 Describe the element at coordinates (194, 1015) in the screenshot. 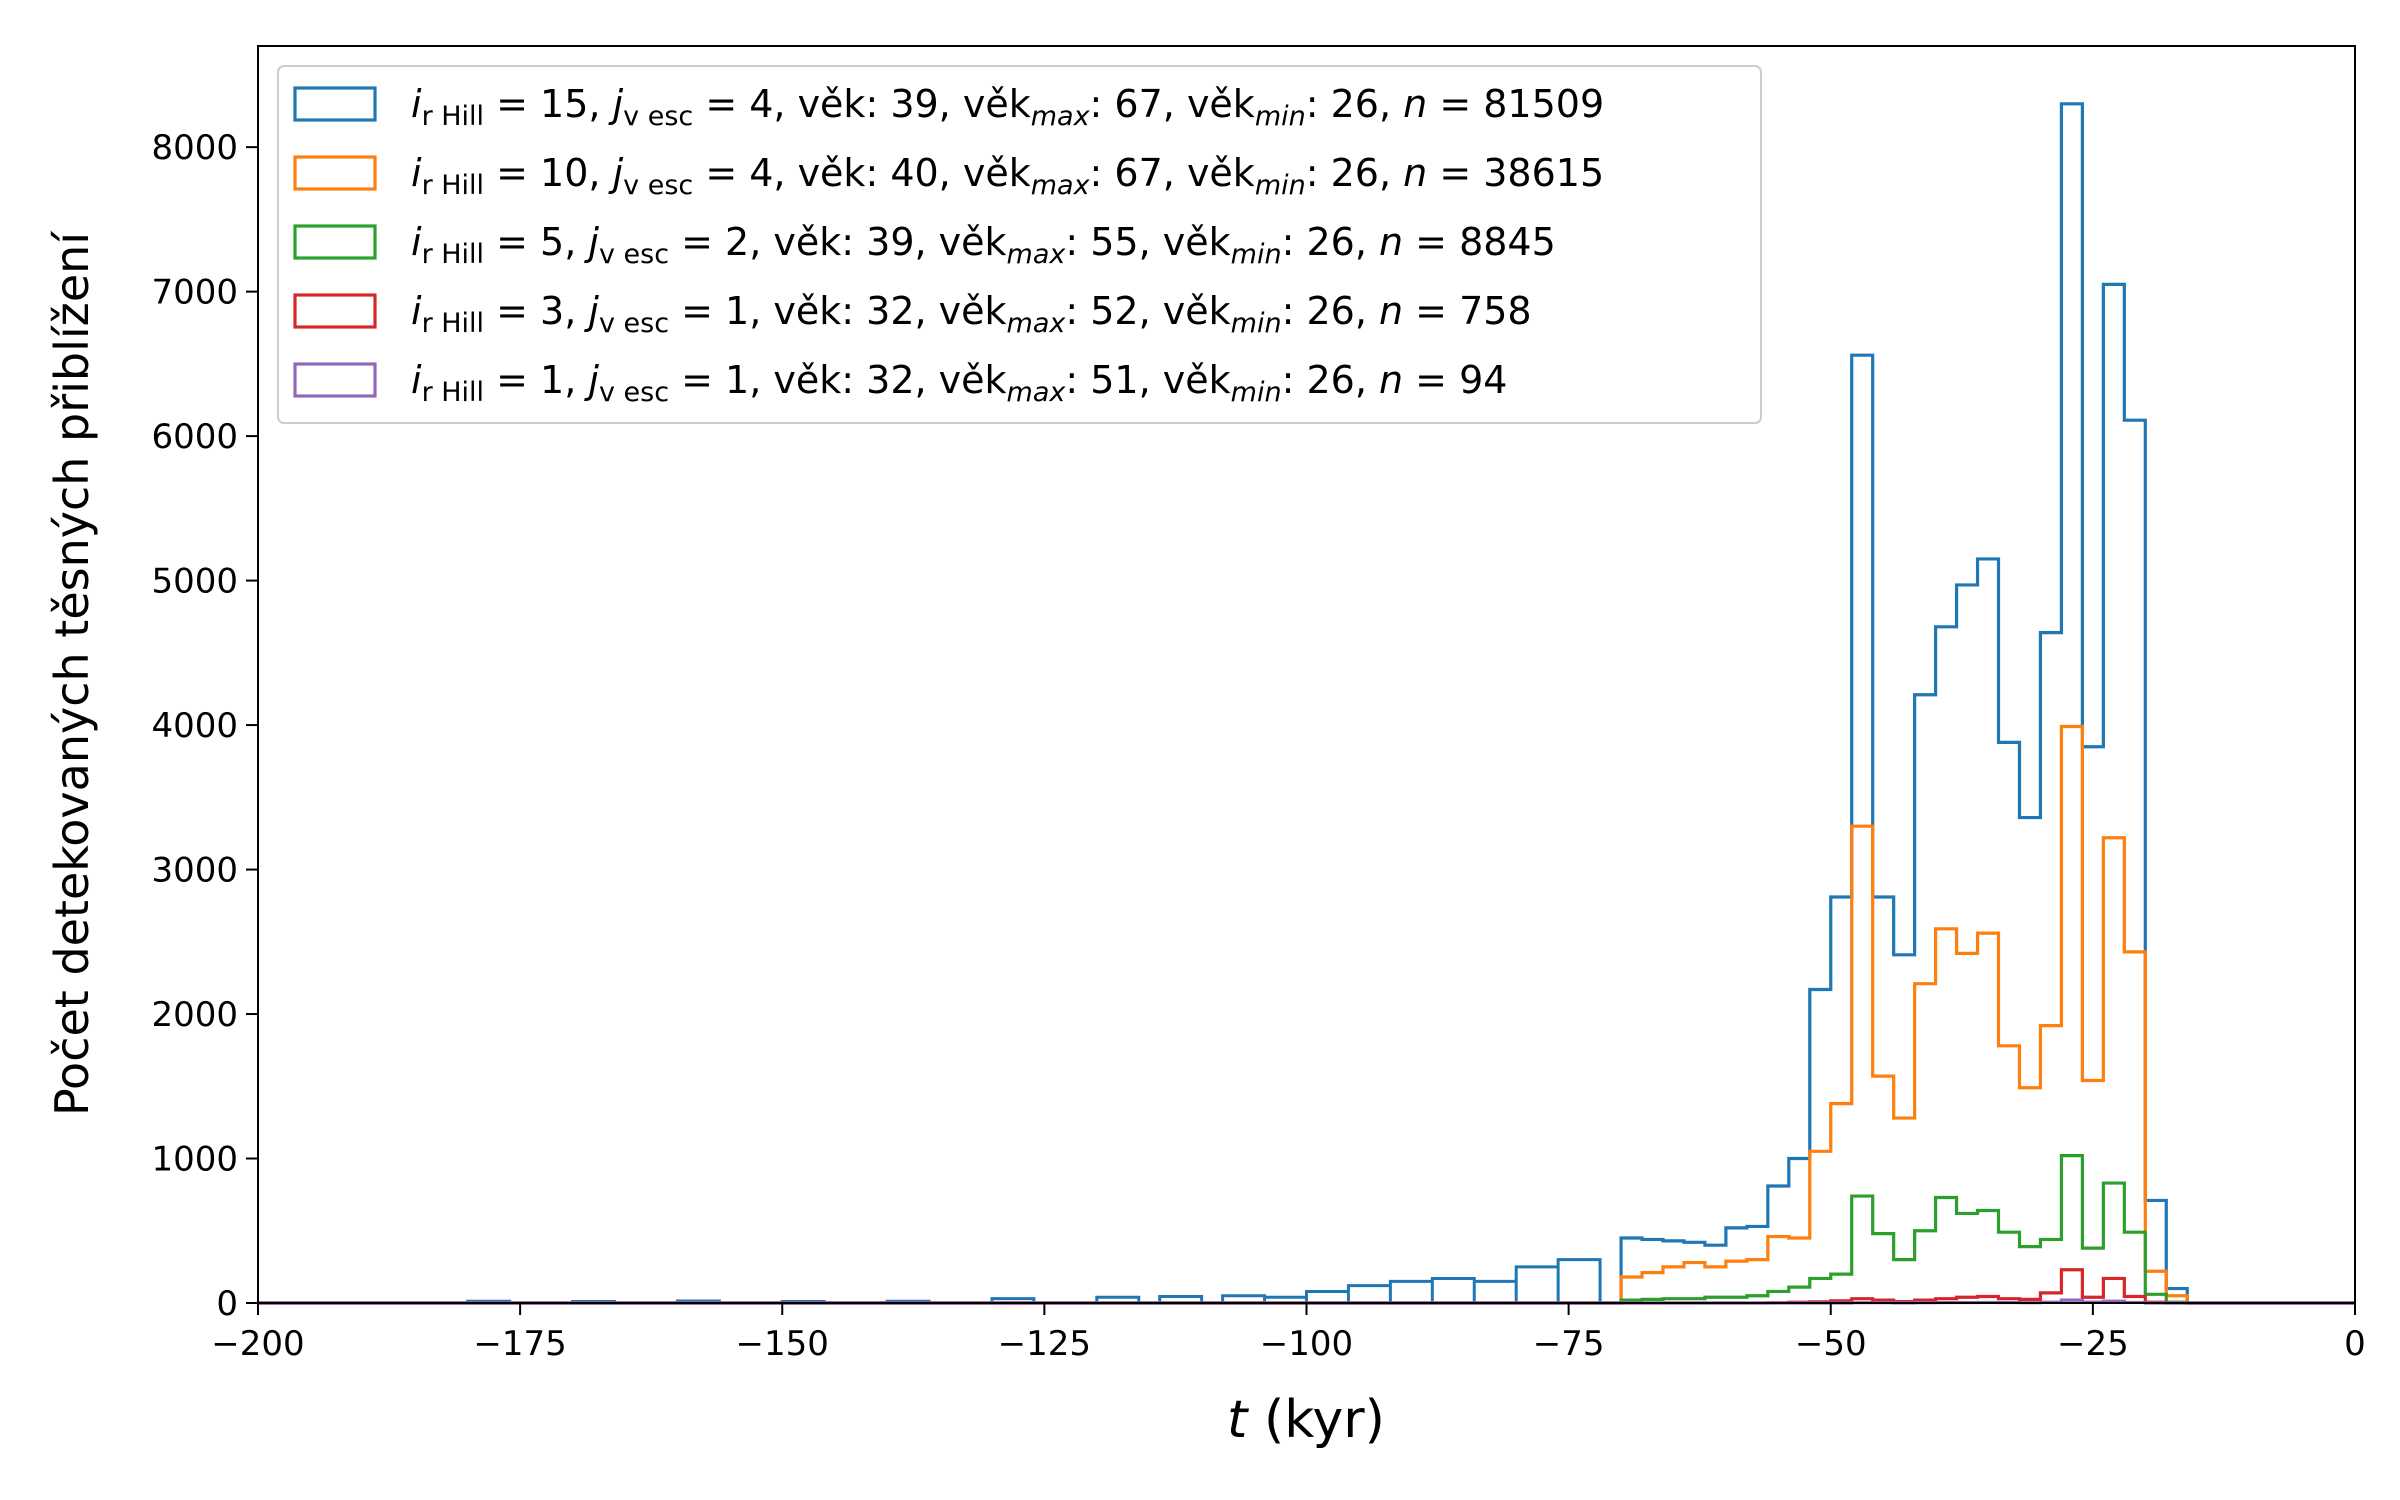

I see `y-tick-label: 2000` at that location.